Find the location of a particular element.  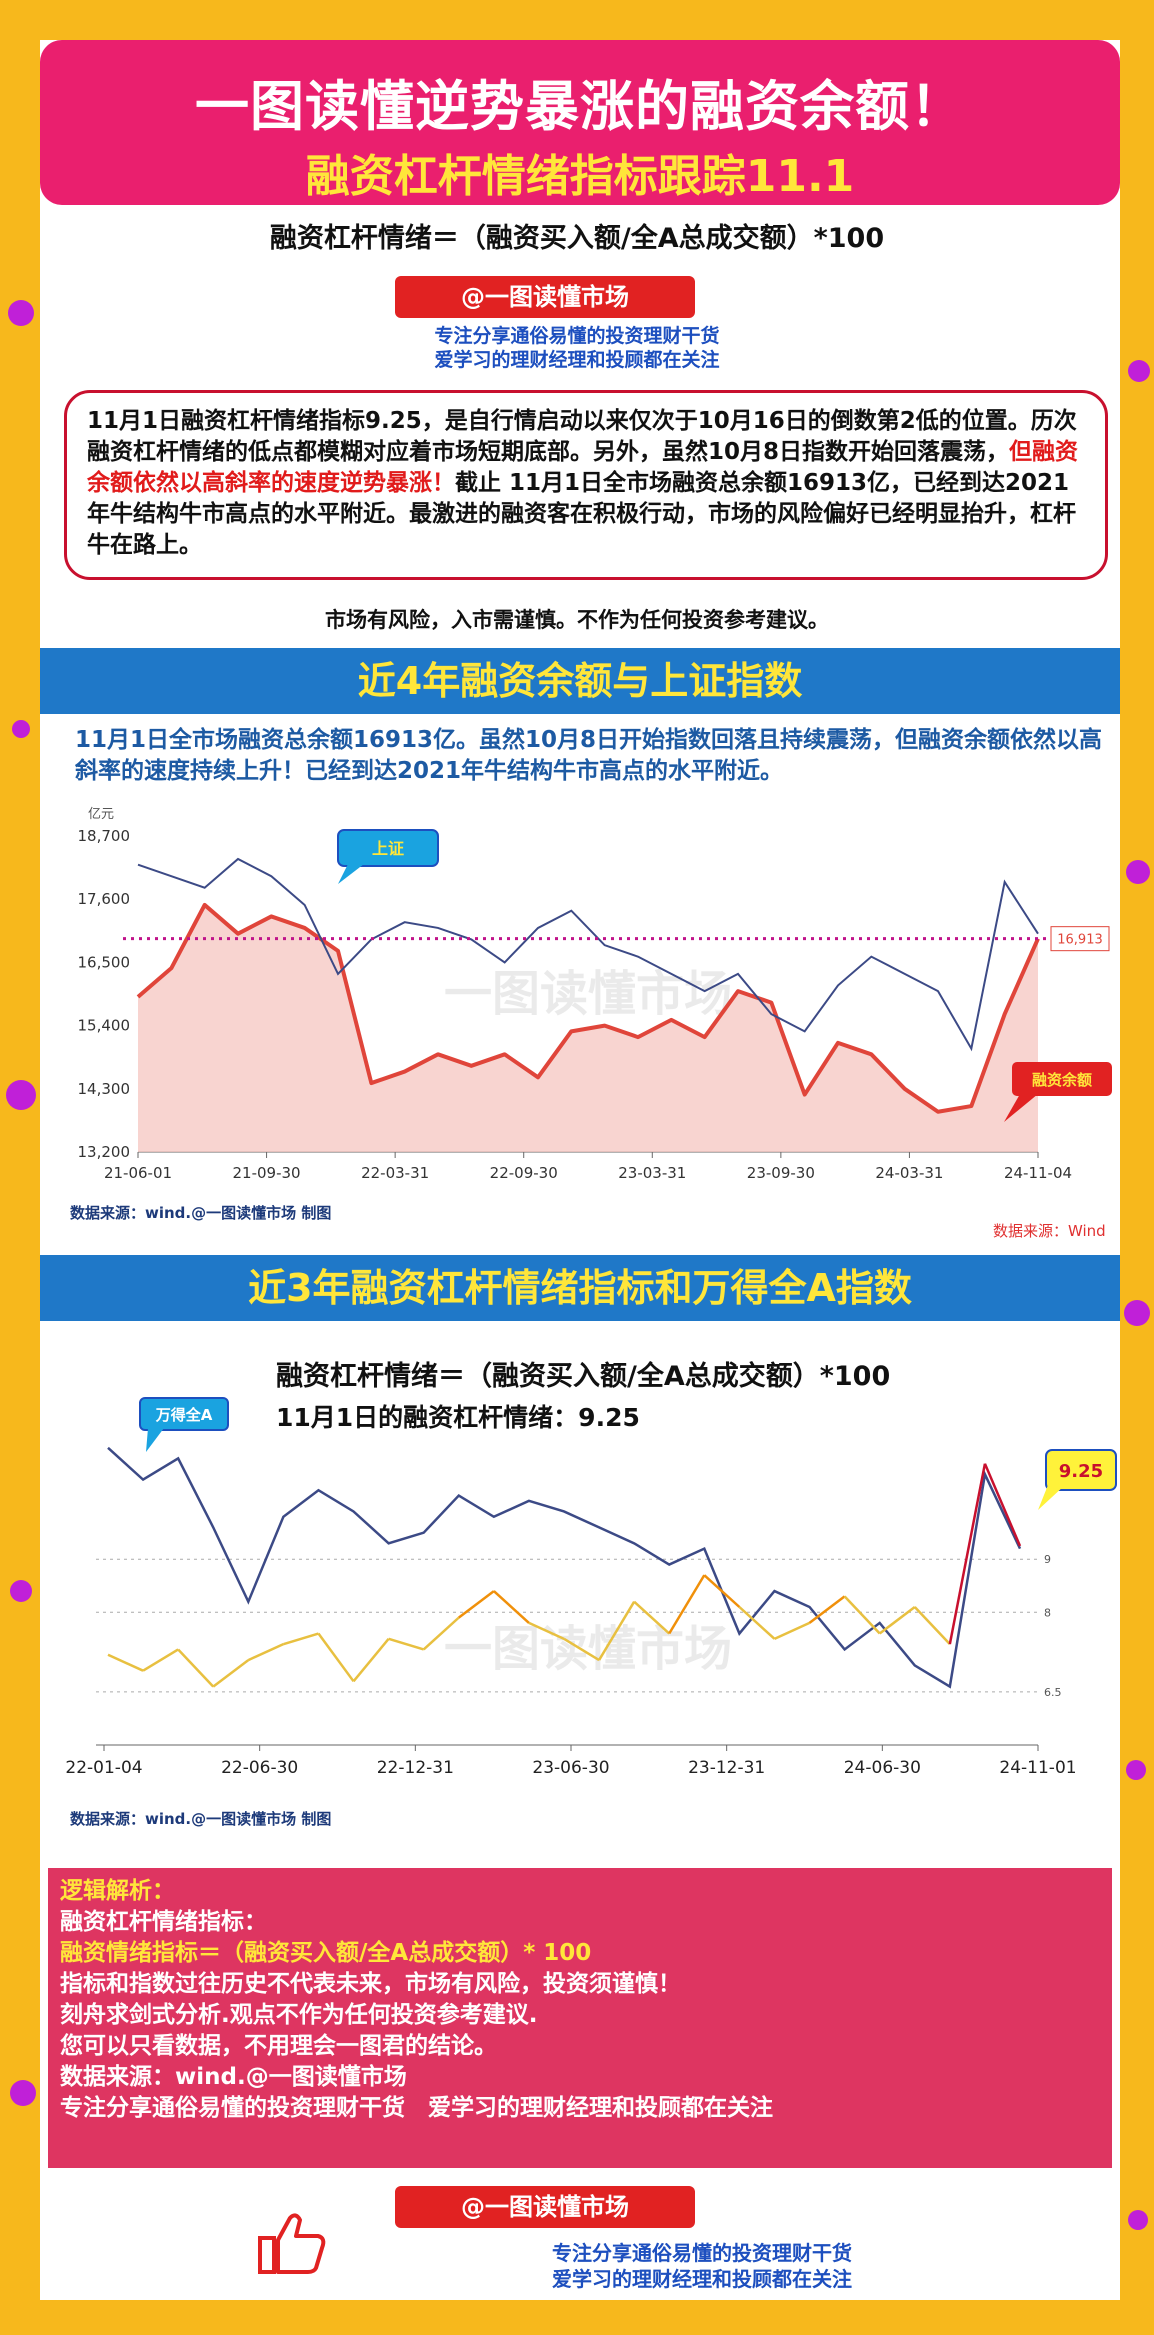

sse-callout-label: 上证 is located at coordinates (388, 848).